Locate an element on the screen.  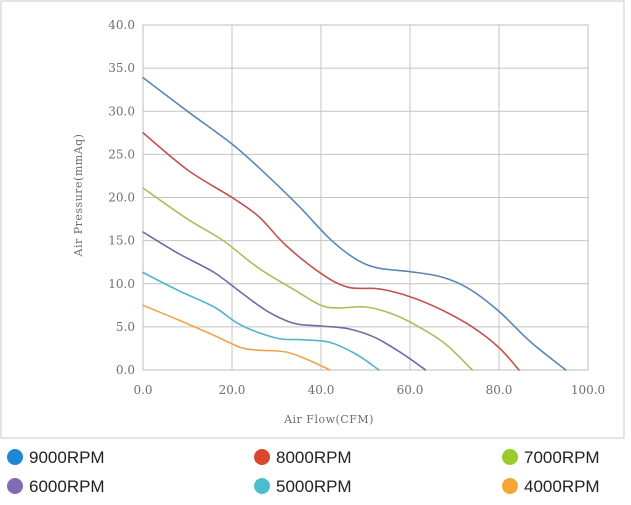
y-tick-label: 40.0 is located at coordinates (121, 25).